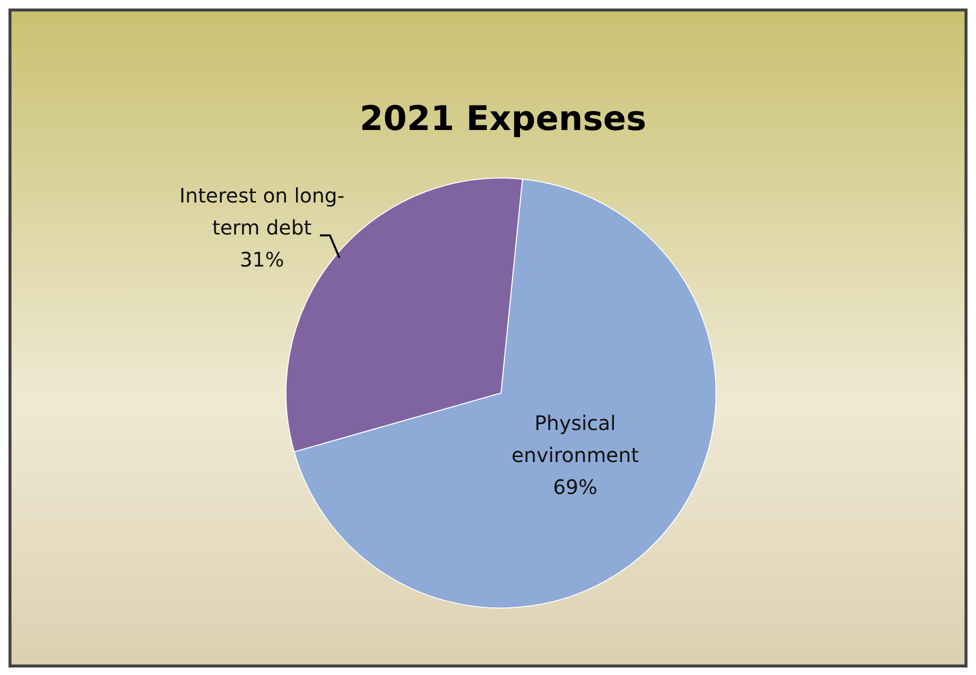 The width and height of the screenshot is (976, 675). Describe the element at coordinates (503, 119) in the screenshot. I see `chart-title: 2021 Expenses` at that location.